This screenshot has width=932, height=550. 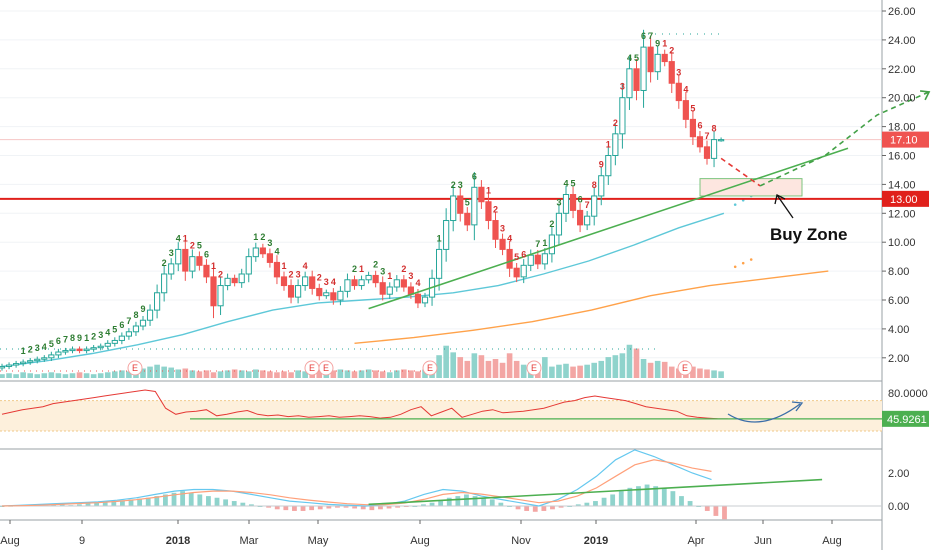 What do you see at coordinates (898, 474) in the screenshot?
I see `macd-tick-label: 2.00` at bounding box center [898, 474].